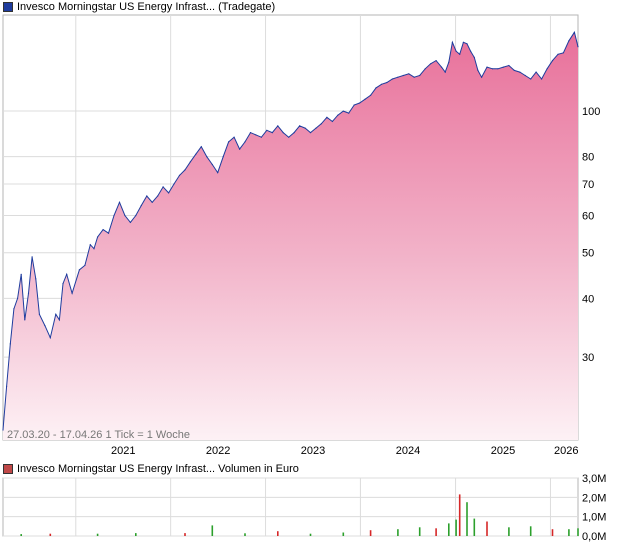 This screenshot has width=620, height=546. I want to click on x-axis: 2021 2022 2023 2024 2025 2026, so click(344, 451).